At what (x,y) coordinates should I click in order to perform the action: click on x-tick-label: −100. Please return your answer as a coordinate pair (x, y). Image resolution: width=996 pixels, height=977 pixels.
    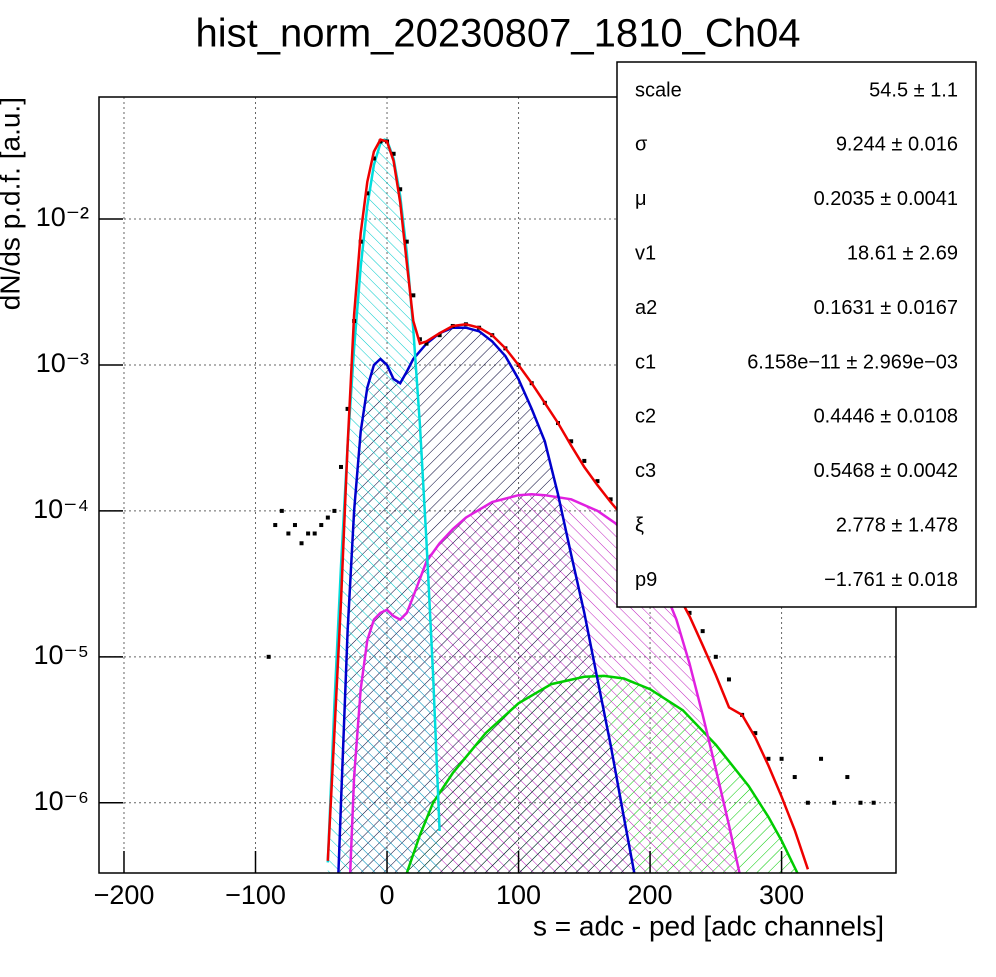
    Looking at the image, I should click on (255, 895).